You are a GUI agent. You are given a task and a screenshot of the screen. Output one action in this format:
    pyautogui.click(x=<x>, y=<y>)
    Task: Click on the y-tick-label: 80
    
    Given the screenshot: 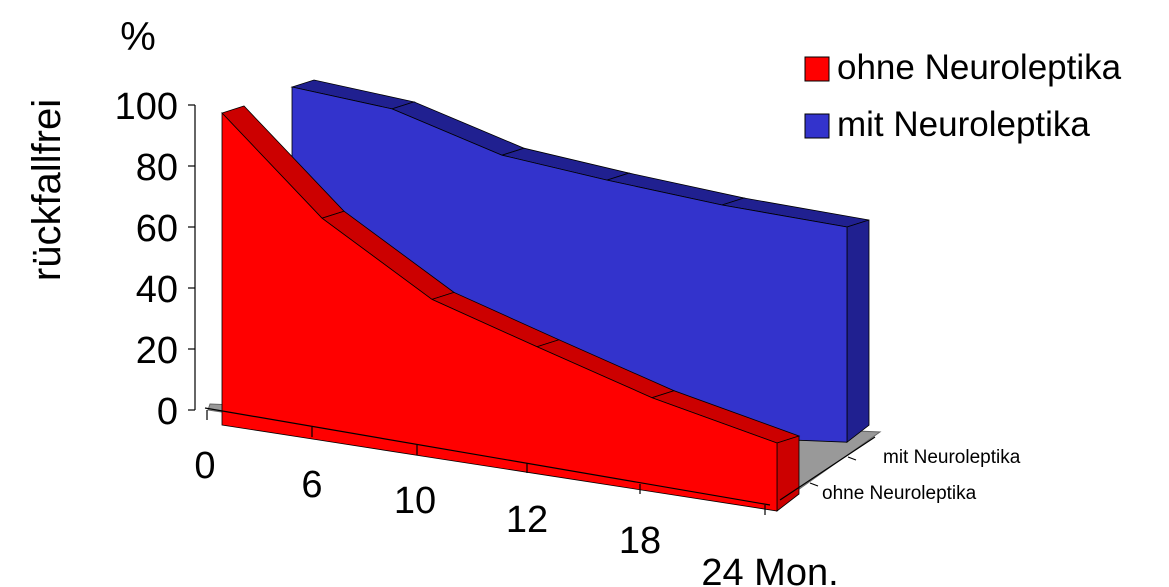 What is the action you would take?
    pyautogui.click(x=157, y=168)
    